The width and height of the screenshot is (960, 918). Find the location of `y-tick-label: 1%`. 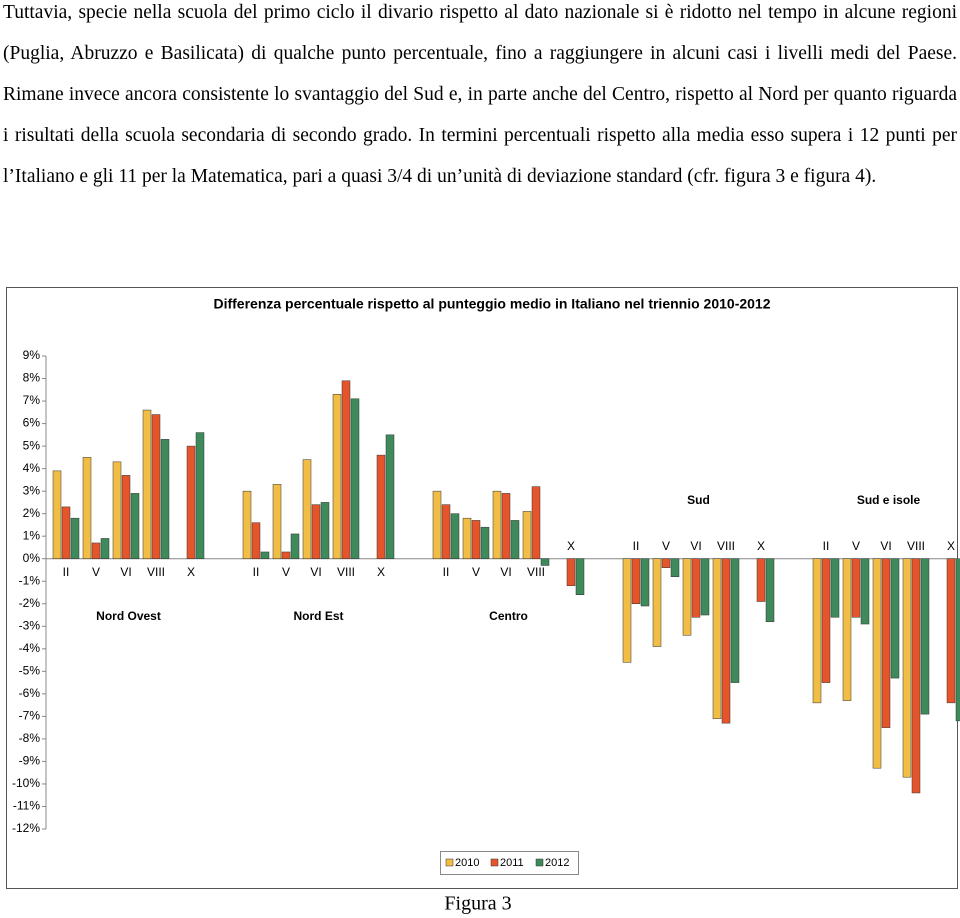

y-tick-label: 1% is located at coordinates (32, 535).